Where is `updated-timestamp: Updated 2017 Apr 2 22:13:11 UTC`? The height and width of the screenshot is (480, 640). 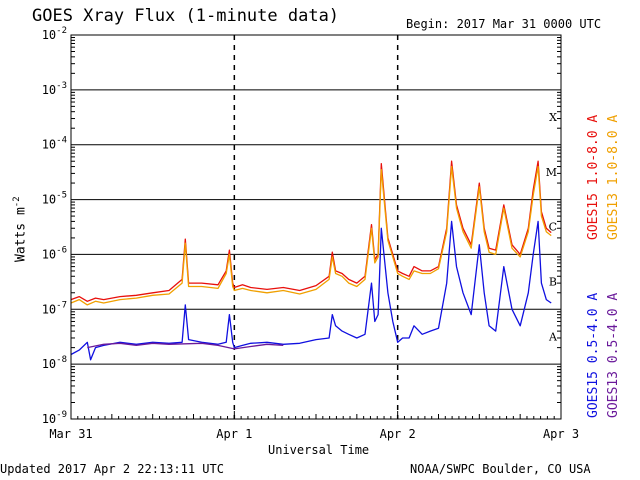 updated-timestamp: Updated 2017 Apr 2 22:13:11 UTC is located at coordinates (112, 469).